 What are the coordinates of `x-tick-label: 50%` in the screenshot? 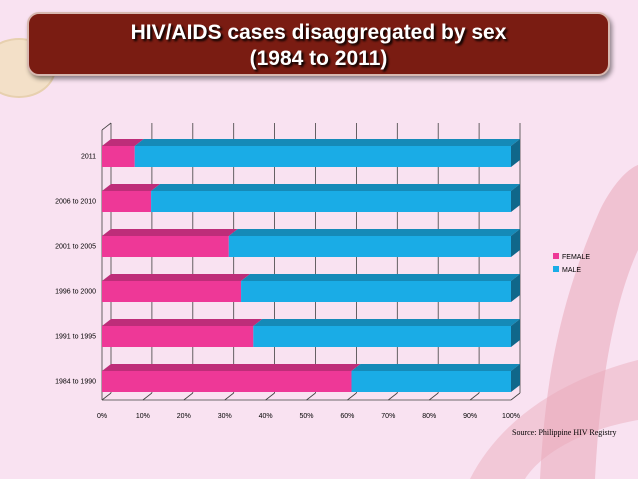 It's located at (306, 416).